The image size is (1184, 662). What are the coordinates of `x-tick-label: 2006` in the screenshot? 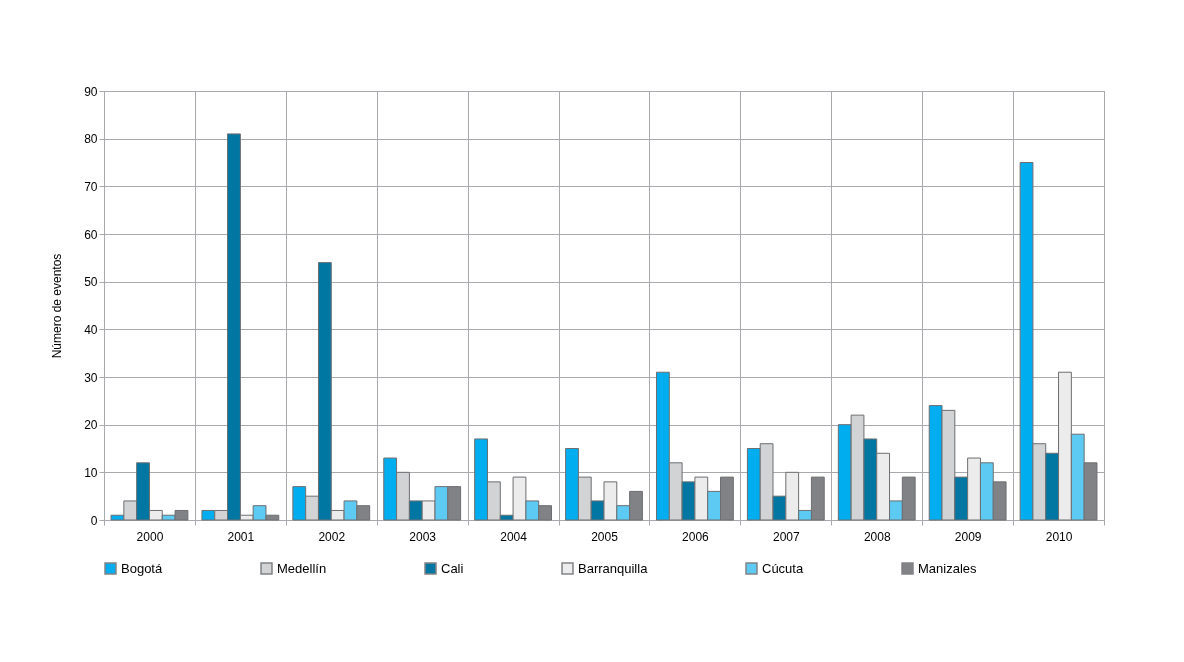 It's located at (696, 536).